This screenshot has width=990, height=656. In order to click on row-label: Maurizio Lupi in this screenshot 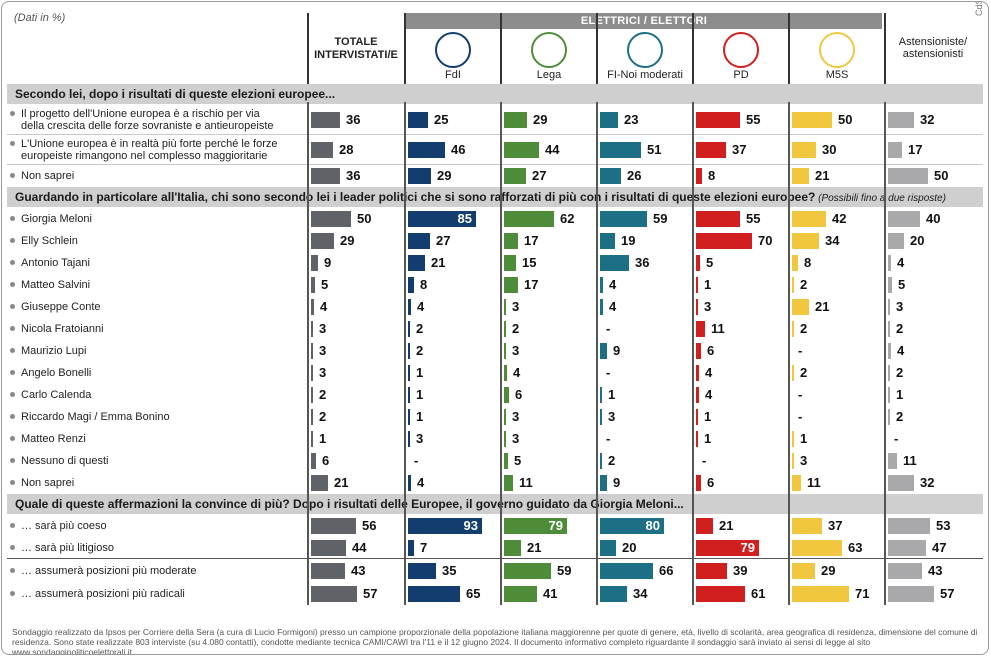, I will do `click(48, 351)`.